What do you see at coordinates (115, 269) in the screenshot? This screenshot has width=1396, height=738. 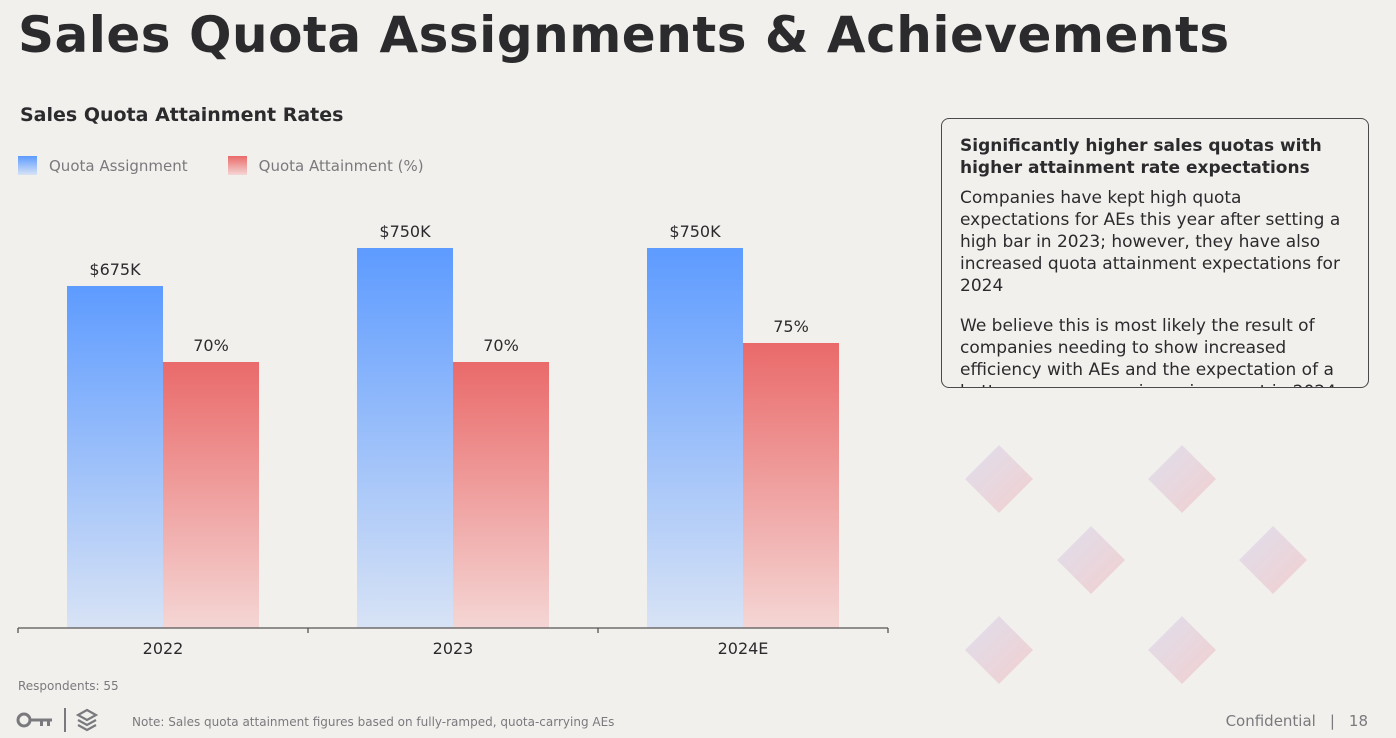 I see `data-label: $675K` at bounding box center [115, 269].